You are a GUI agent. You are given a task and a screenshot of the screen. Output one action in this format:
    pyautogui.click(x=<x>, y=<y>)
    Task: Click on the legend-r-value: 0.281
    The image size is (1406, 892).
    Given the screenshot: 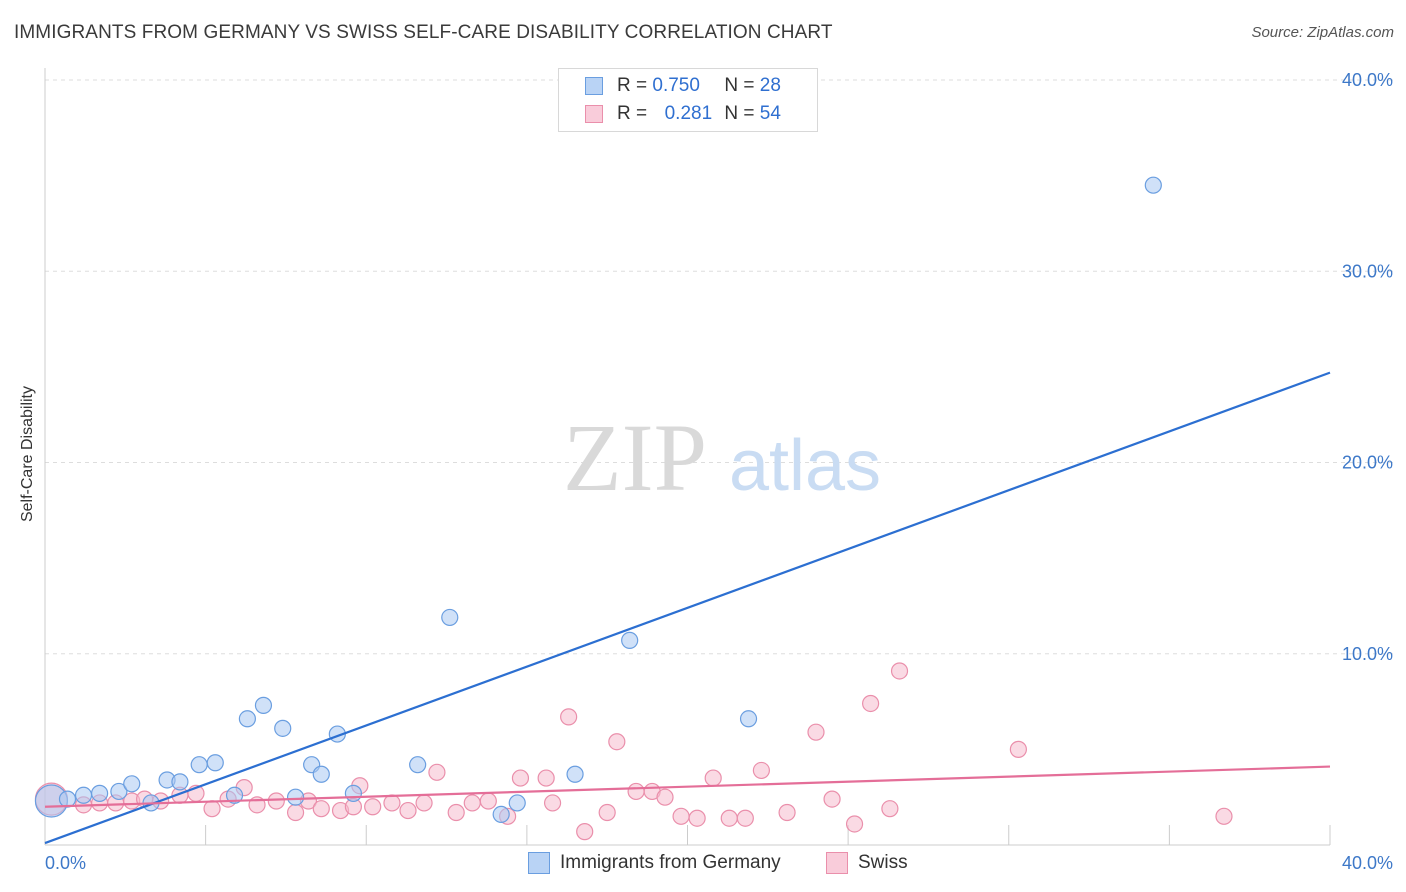 What is the action you would take?
    pyautogui.click(x=688, y=113)
    